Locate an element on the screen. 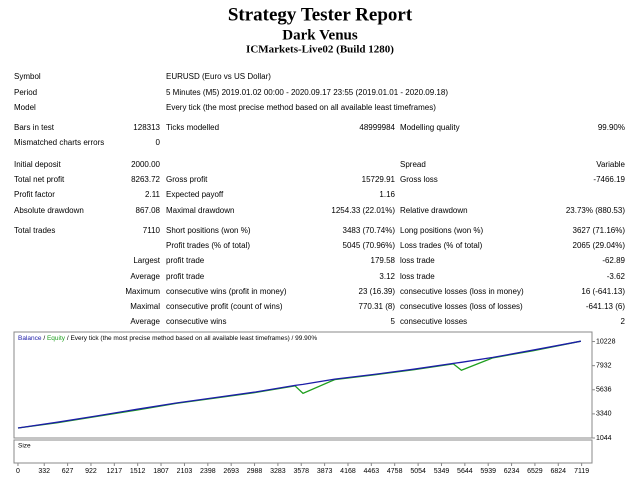 The height and width of the screenshot is (485, 640). stat-value: -62.89 is located at coordinates (613, 260).